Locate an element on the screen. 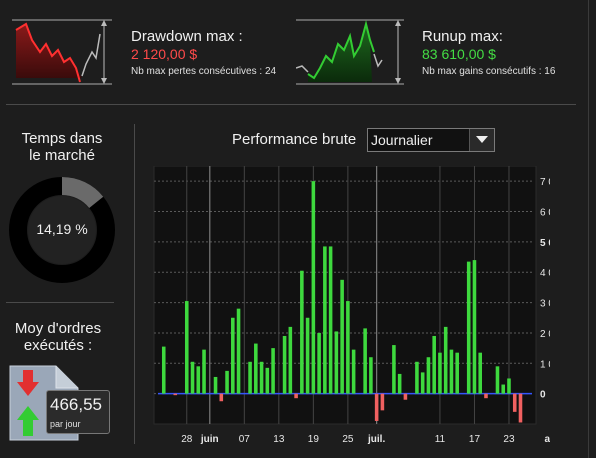  y-tick-label: 4 000 is located at coordinates (545, 273).